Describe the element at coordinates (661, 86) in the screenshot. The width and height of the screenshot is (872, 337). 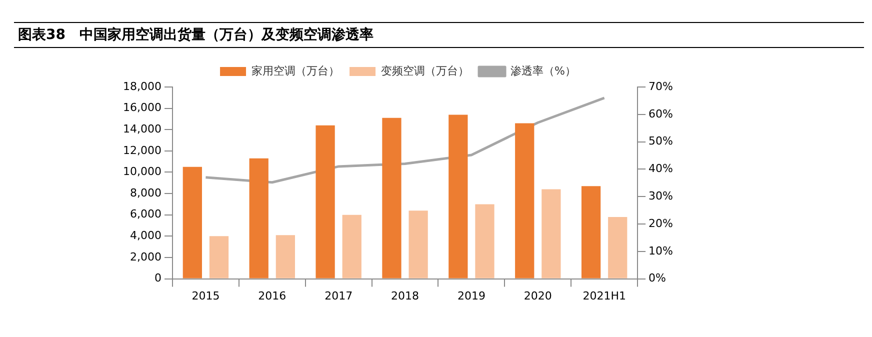
I see `y2-tick-label: 70%` at that location.